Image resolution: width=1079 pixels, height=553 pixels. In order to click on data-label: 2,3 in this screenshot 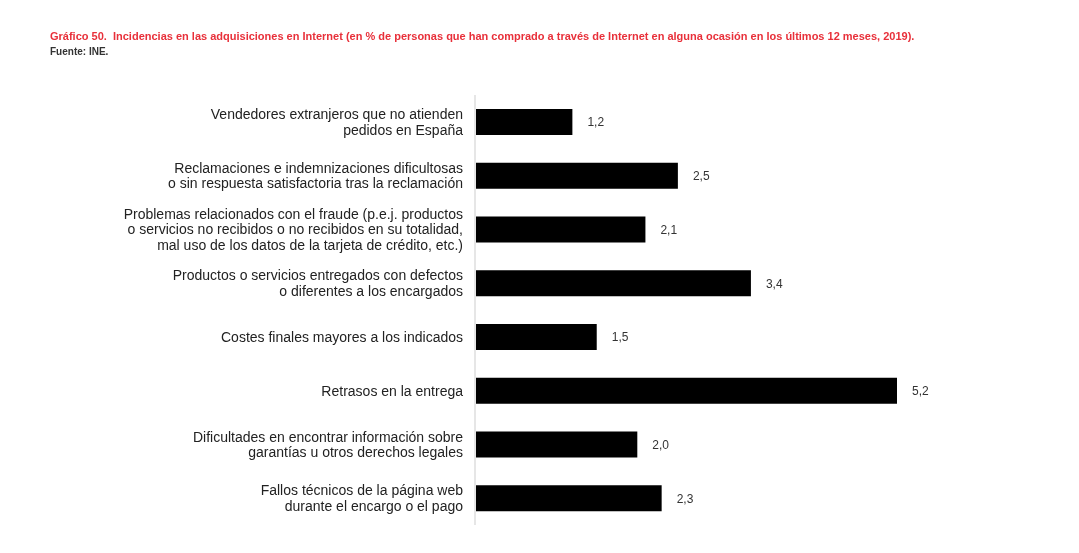, I will do `click(685, 498)`.